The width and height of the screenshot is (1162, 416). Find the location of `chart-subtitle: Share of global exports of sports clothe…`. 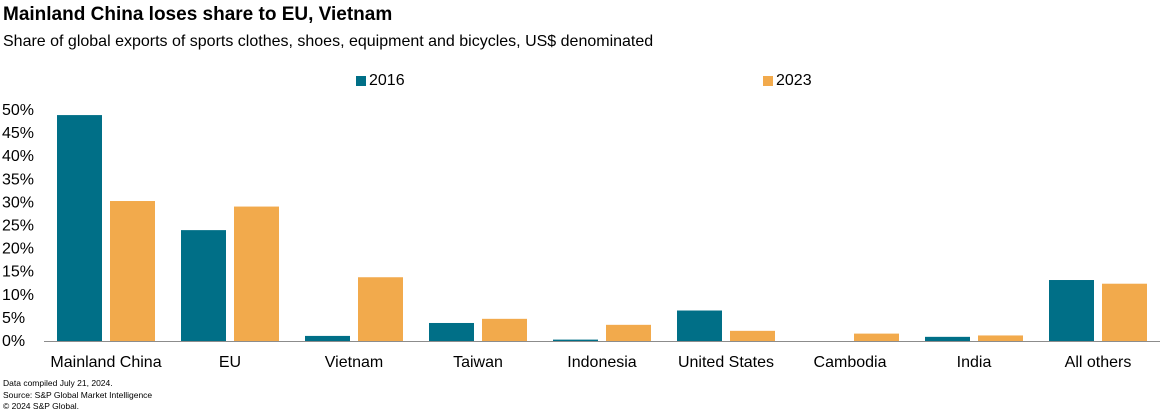

chart-subtitle: Share of global exports of sports clothe… is located at coordinates (328, 41).